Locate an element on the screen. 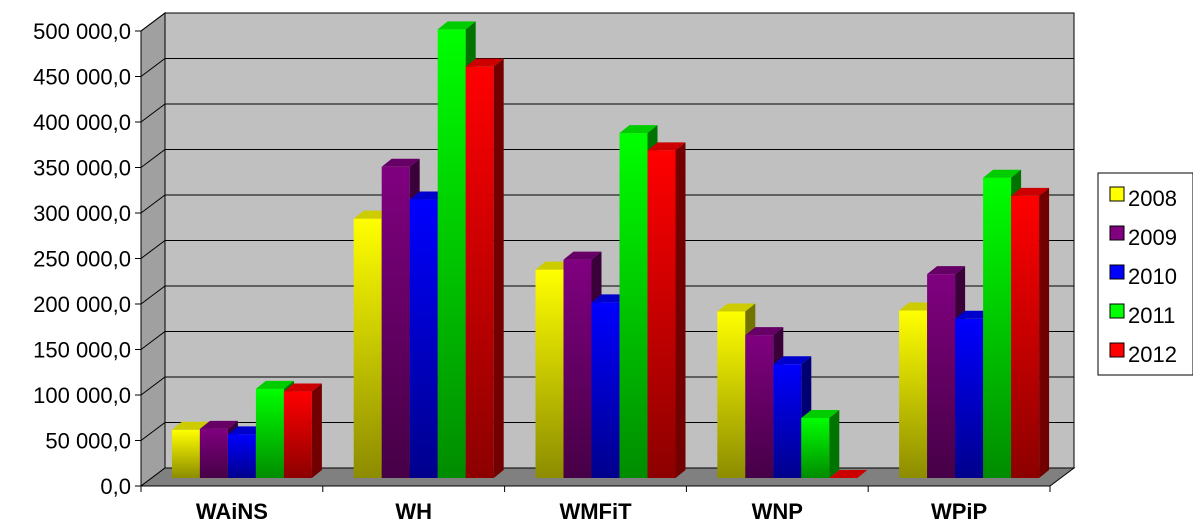 The height and width of the screenshot is (526, 1193). legend-item: 2008 is located at coordinates (1143, 198).